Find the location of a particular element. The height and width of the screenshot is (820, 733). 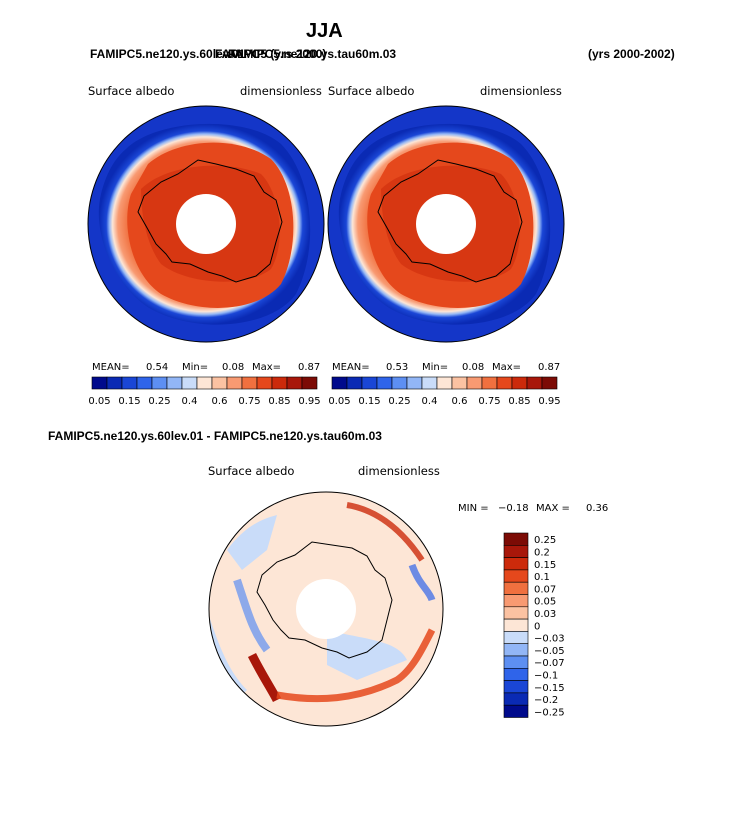

panel2-min-value: 0.08 is located at coordinates (473, 367).